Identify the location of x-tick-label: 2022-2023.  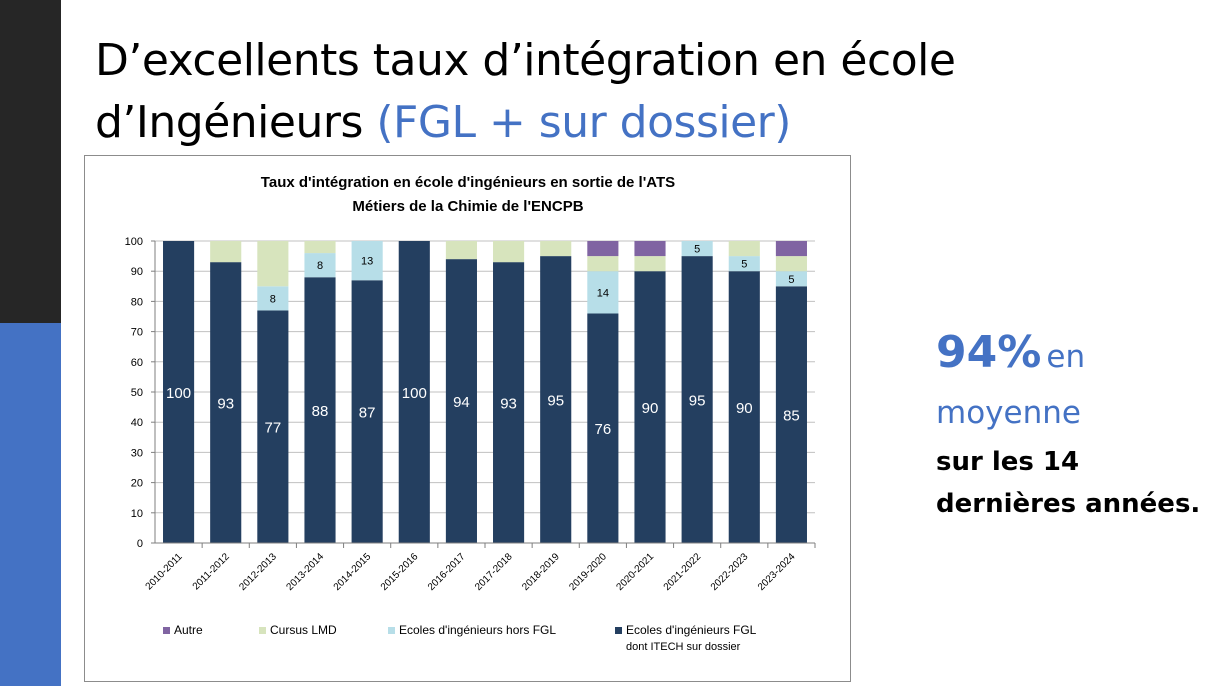
(730, 572).